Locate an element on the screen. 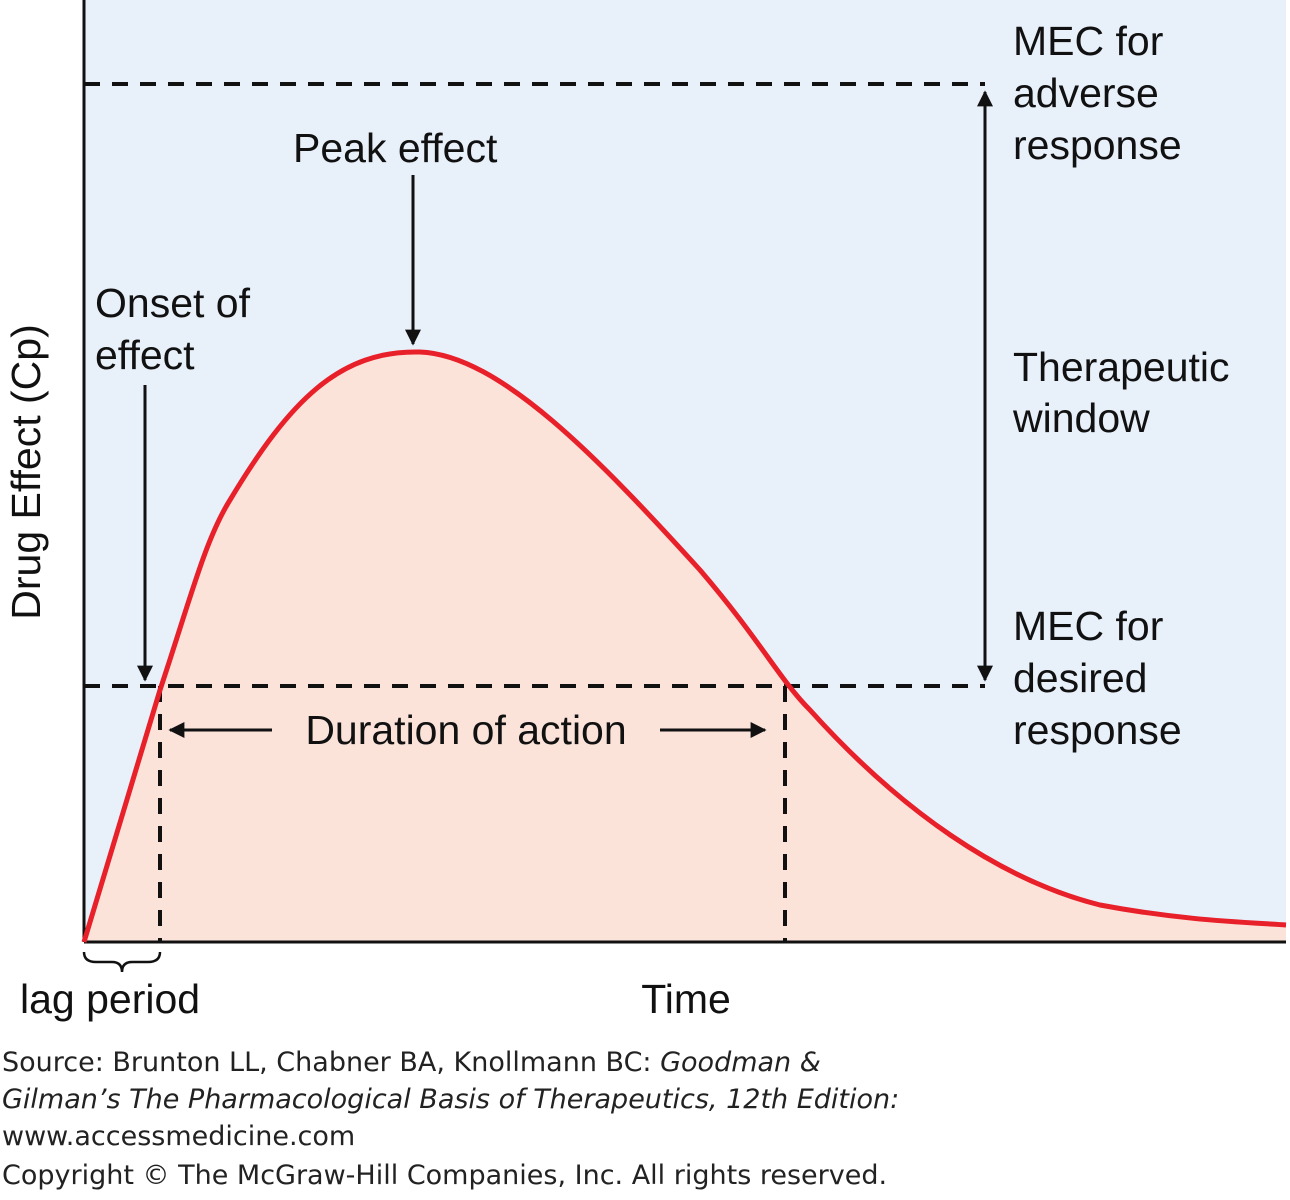  therapeutic-window-label-line1: Therapeutic is located at coordinates (1121, 367).